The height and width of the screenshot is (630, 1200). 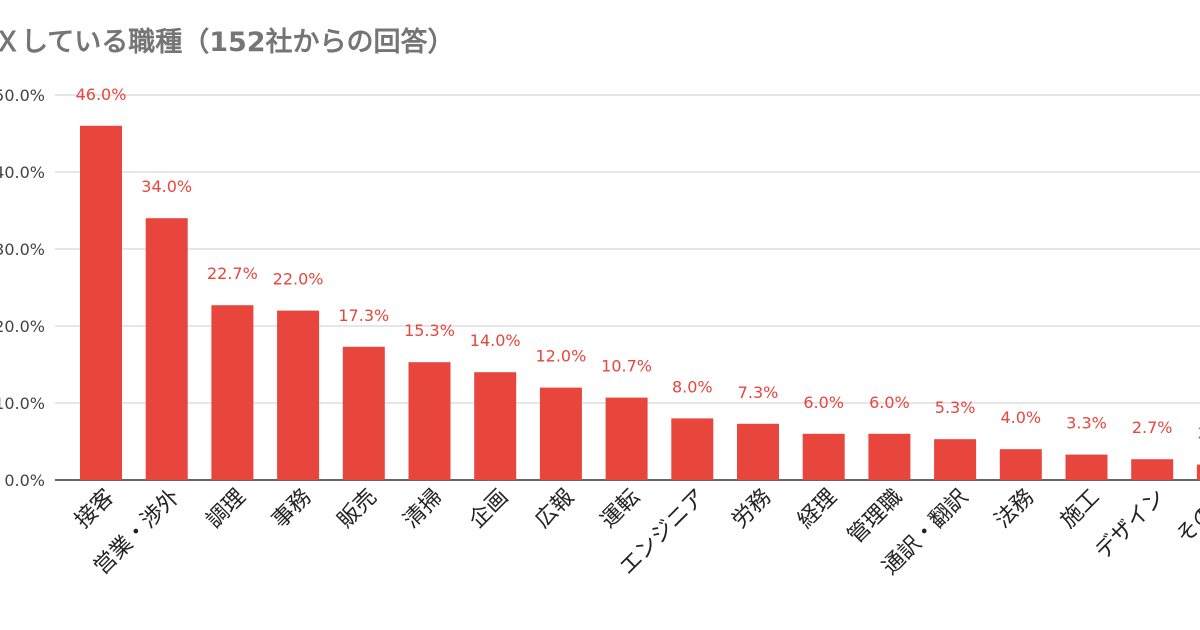 What do you see at coordinates (298, 279) in the screenshot?
I see `data-label: 22.0%` at bounding box center [298, 279].